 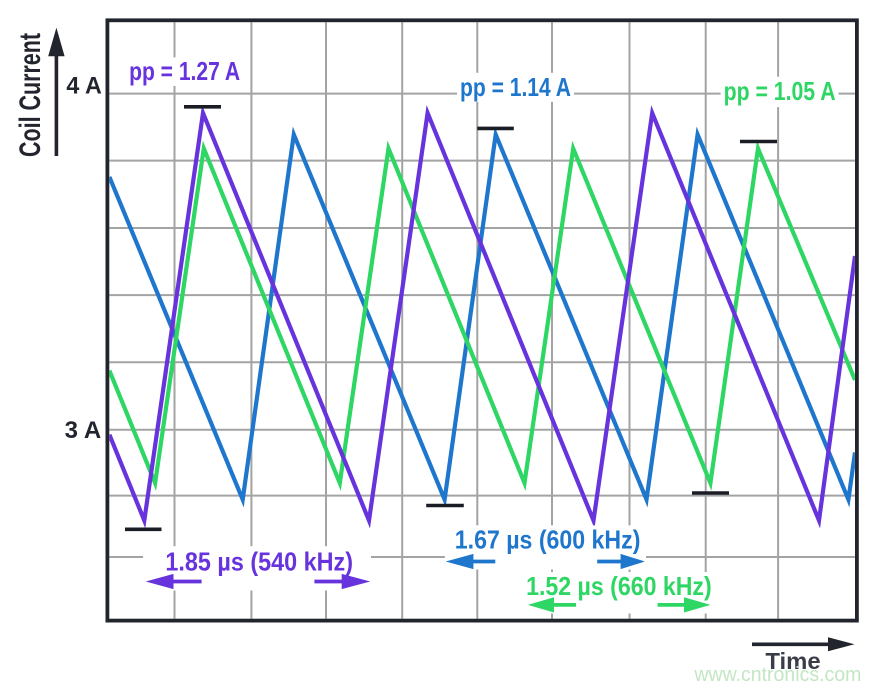 What do you see at coordinates (548, 540) in the screenshot?
I see `svg-text: 1.67 µs (600 kHz)` at bounding box center [548, 540].